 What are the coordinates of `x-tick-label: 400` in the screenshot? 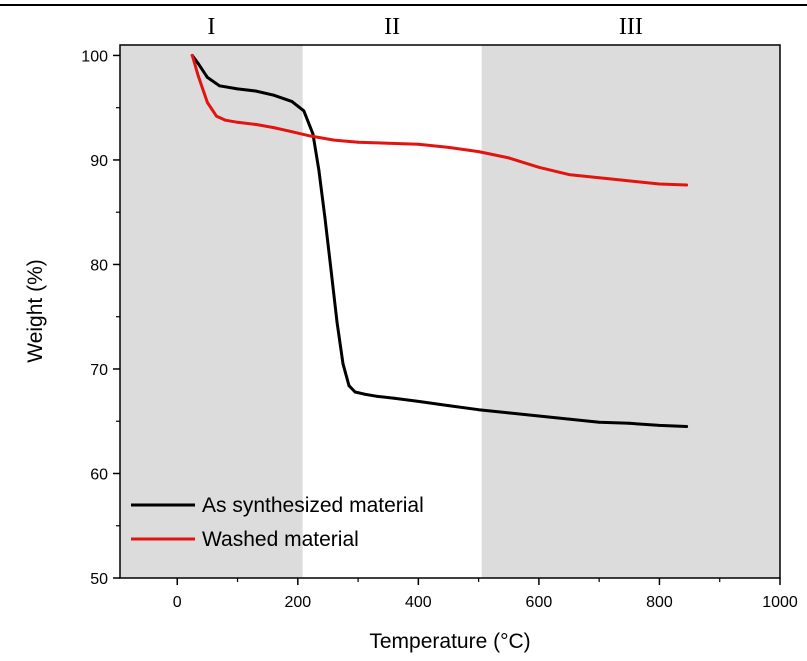 It's located at (418, 602).